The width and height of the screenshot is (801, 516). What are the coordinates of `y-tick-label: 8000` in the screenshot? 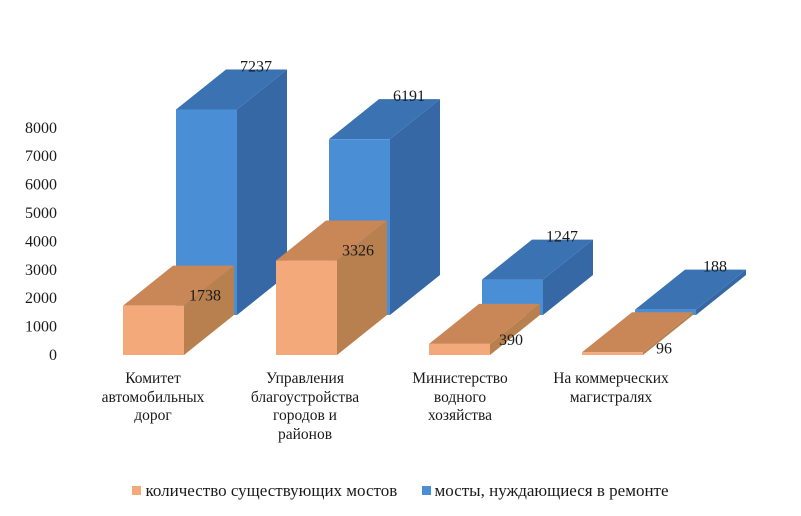 It's located at (41, 128).